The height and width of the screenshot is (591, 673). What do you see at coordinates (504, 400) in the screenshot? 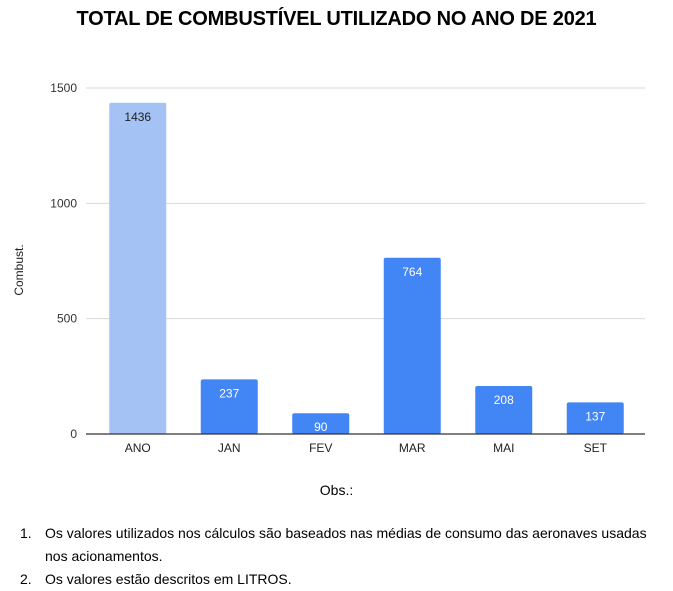
I see `data-label: 208` at bounding box center [504, 400].